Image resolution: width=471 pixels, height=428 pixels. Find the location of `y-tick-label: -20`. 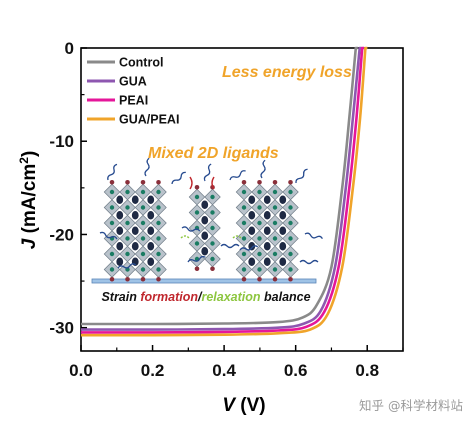

y-tick-label: -20 is located at coordinates (61, 234).